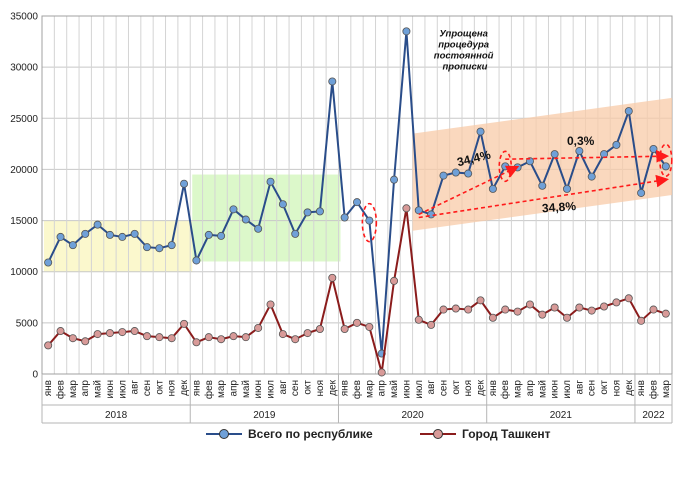  What do you see at coordinates (192, 223) in the screenshot?
I see `shaded-regions` at bounding box center [192, 223].